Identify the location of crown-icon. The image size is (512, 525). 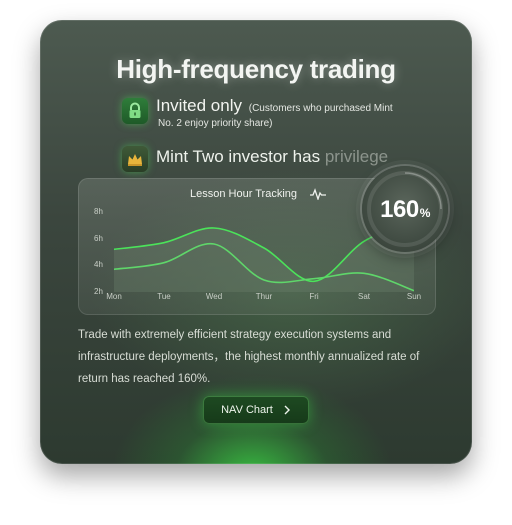
(135, 160).